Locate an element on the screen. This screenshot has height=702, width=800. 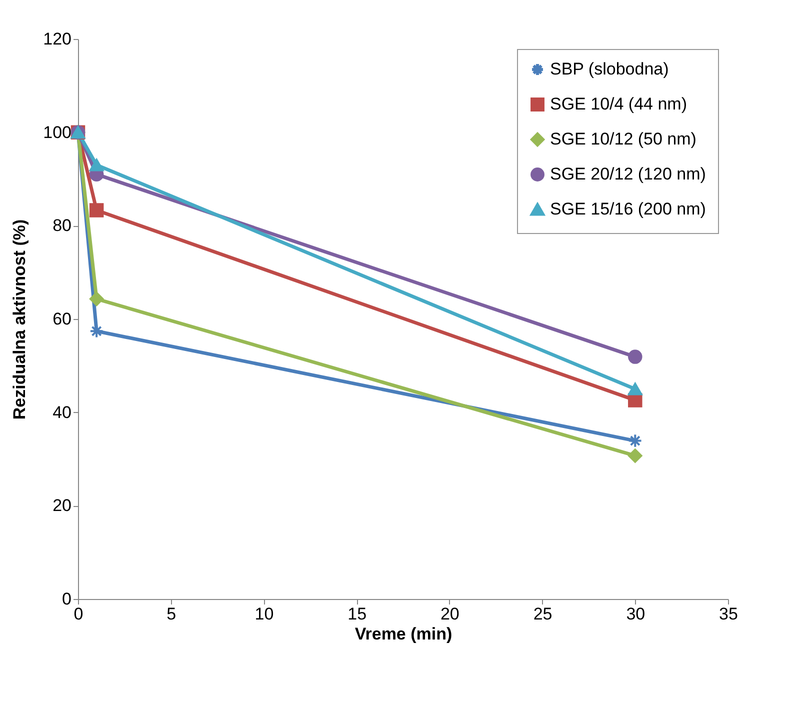
y-axis-title: Rezidualna aktivnost (%) is located at coordinates (20, 319).